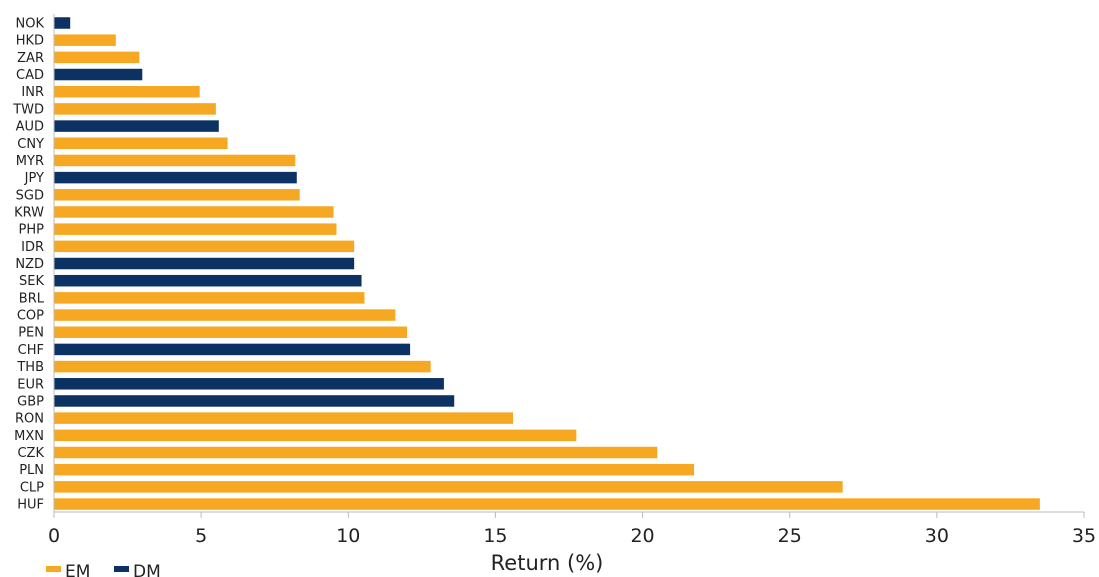 Image resolution: width=1099 pixels, height=577 pixels. What do you see at coordinates (30, 41) in the screenshot?
I see `category-label-hkd: HKD` at bounding box center [30, 41].